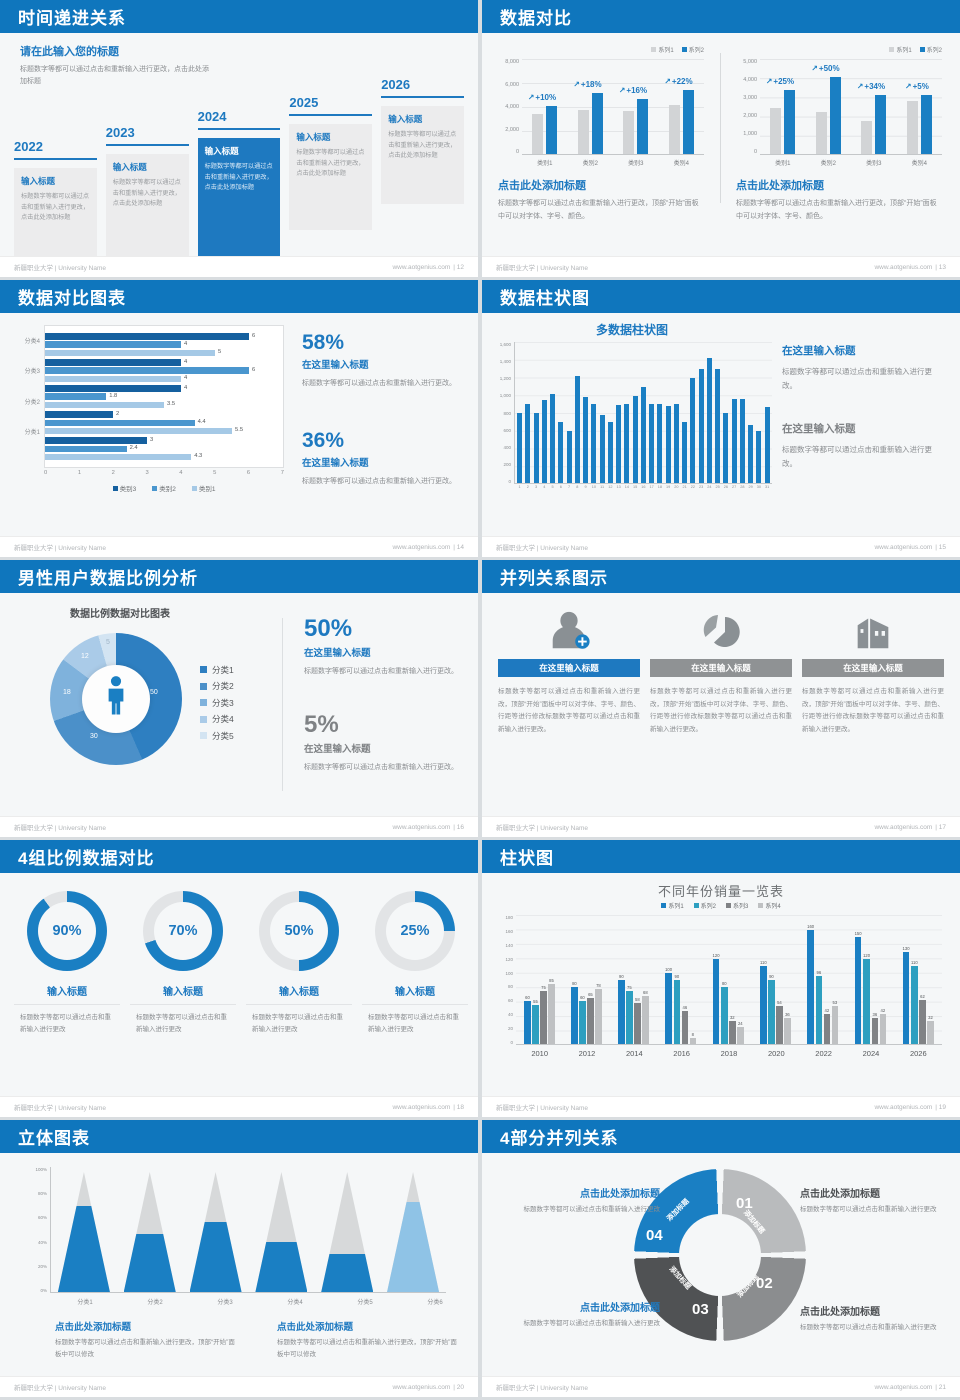  Describe the element at coordinates (299, 931) in the screenshot. I see `progress-ring: 50%` at that location.